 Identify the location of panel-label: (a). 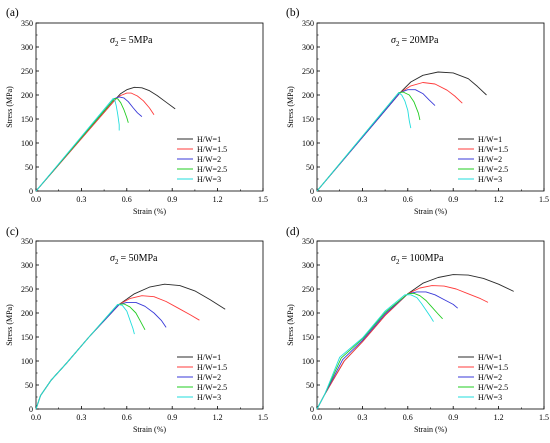
(12, 13).